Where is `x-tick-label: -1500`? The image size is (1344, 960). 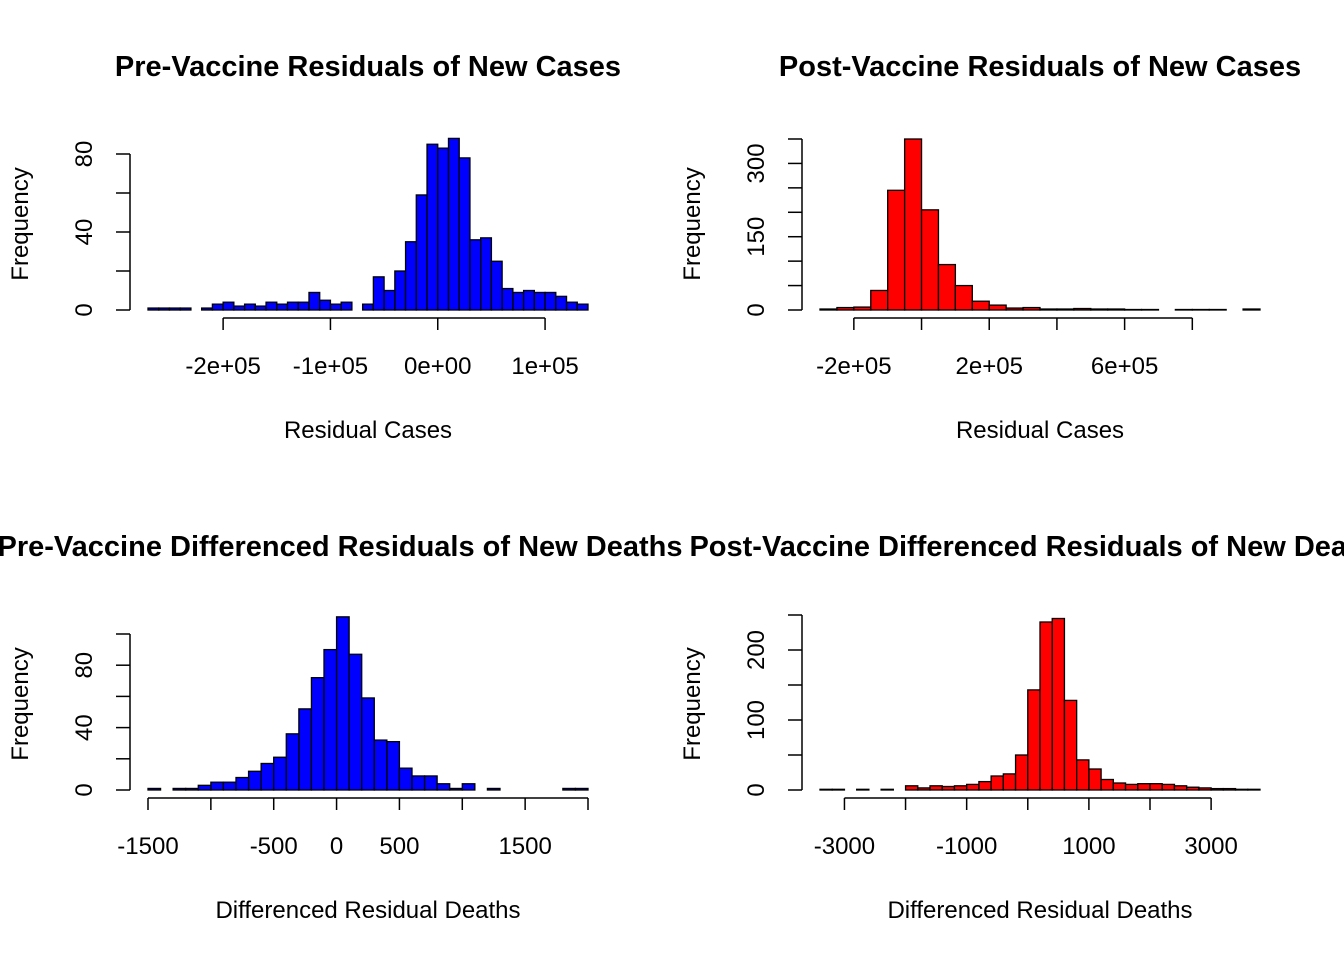
x-tick-label: -1500 is located at coordinates (147, 846).